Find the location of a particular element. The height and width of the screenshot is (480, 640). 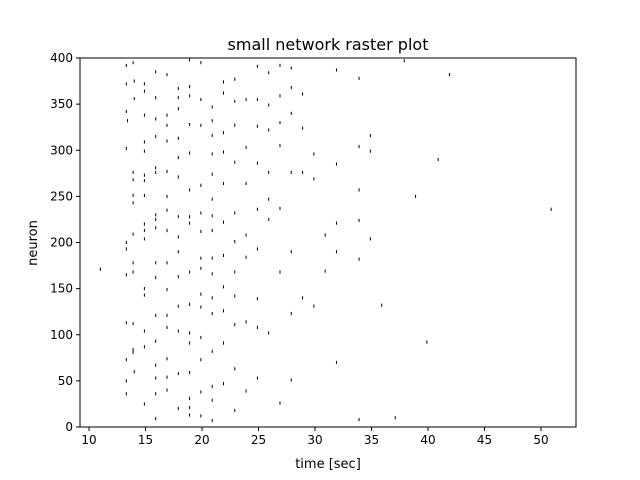

y-tick-label: 50 is located at coordinates (65, 381).